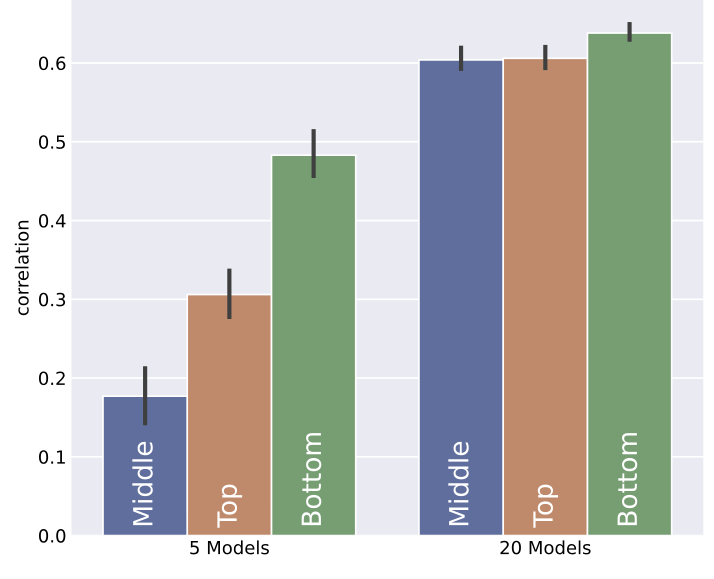 Image resolution: width=714 pixels, height=579 pixels. I want to click on y-tick-label: 0.2, so click(52, 379).